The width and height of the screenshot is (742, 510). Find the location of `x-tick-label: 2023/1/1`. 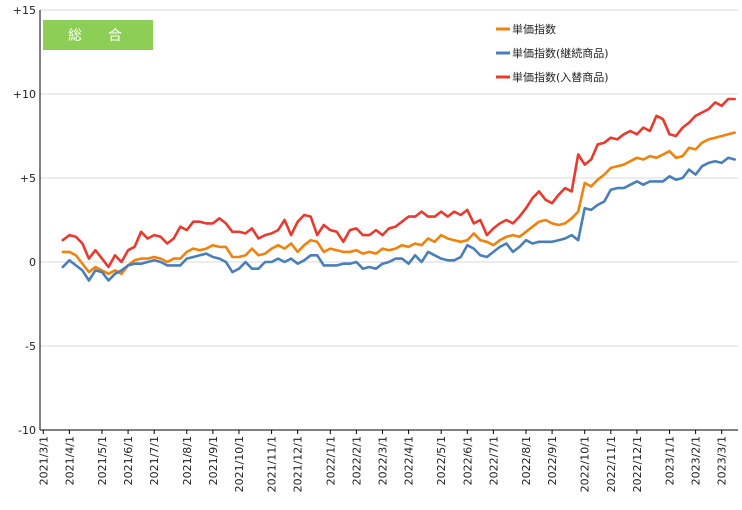

x-tick-label: 2023/1/1 is located at coordinates (670, 460).